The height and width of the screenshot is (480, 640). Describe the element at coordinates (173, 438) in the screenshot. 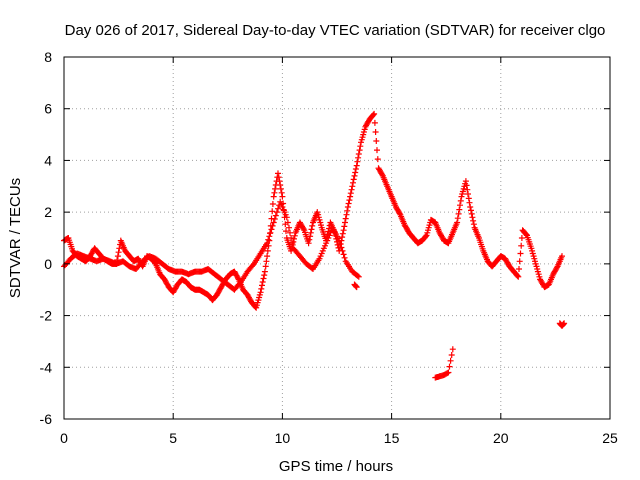

I see `x-tick-label: 5` at that location.